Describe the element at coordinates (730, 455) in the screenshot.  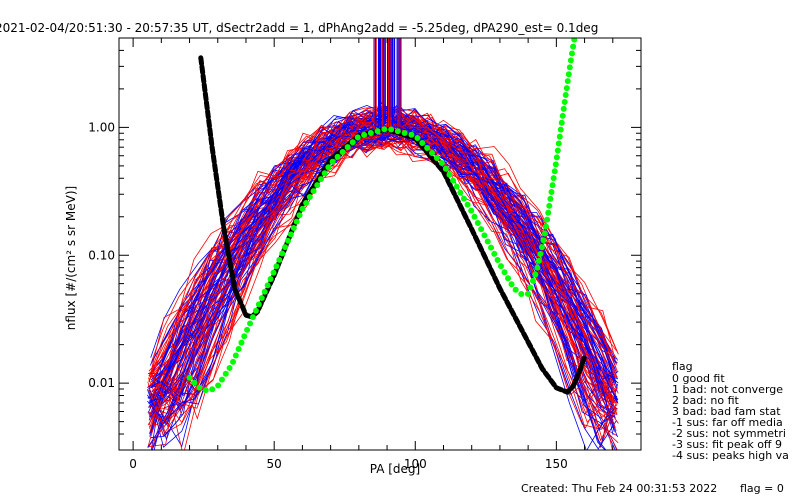
I see `legend-item: -4 sus: peaks high va` at that location.